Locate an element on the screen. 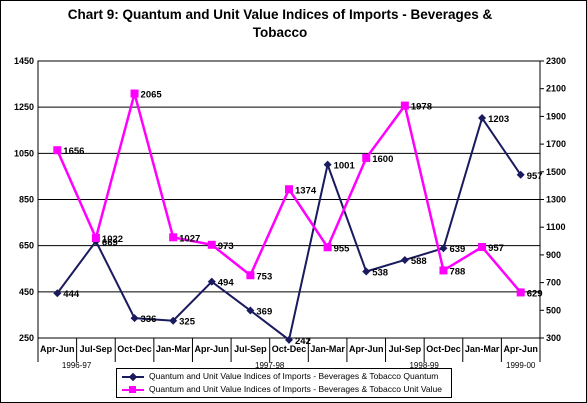 The width and height of the screenshot is (587, 403). x-year-label: 1996-97 is located at coordinates (77, 365).